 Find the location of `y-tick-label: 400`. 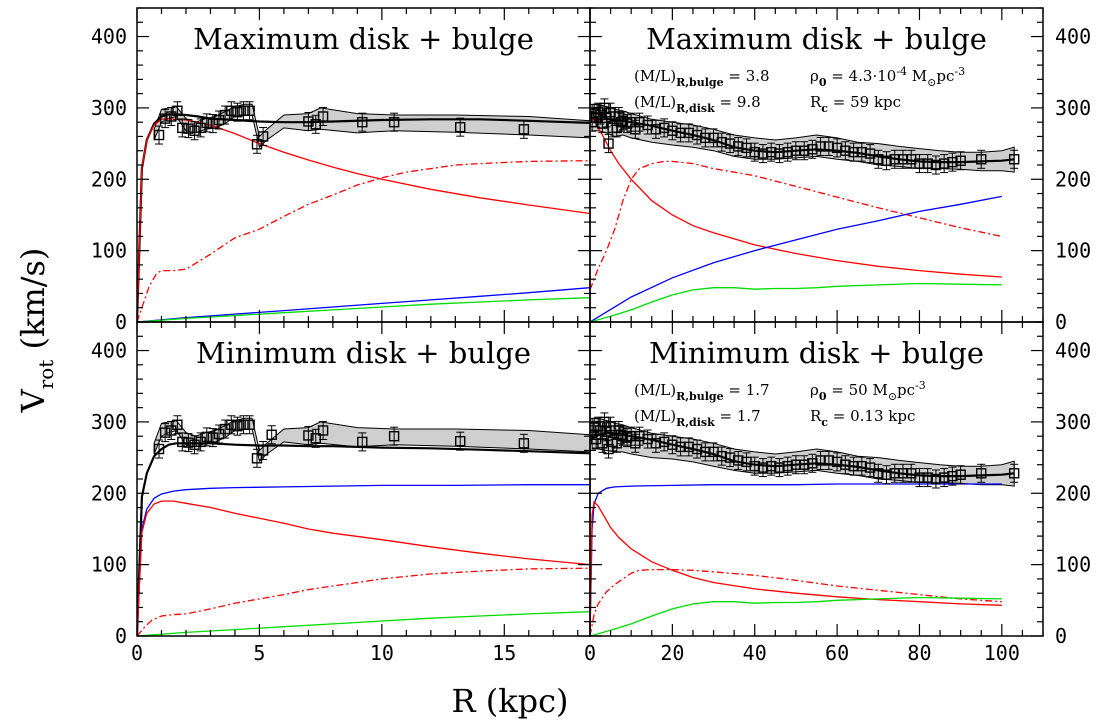

y-tick-label: 400 is located at coordinates (1073, 351).